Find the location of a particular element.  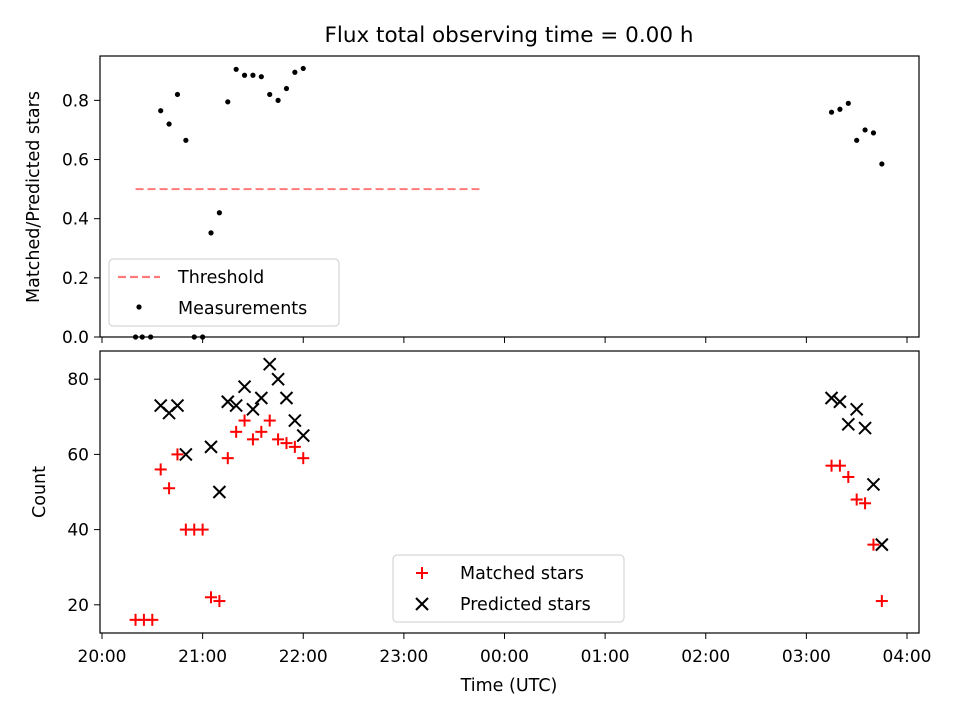

legend-x-marker is located at coordinates (422, 604).